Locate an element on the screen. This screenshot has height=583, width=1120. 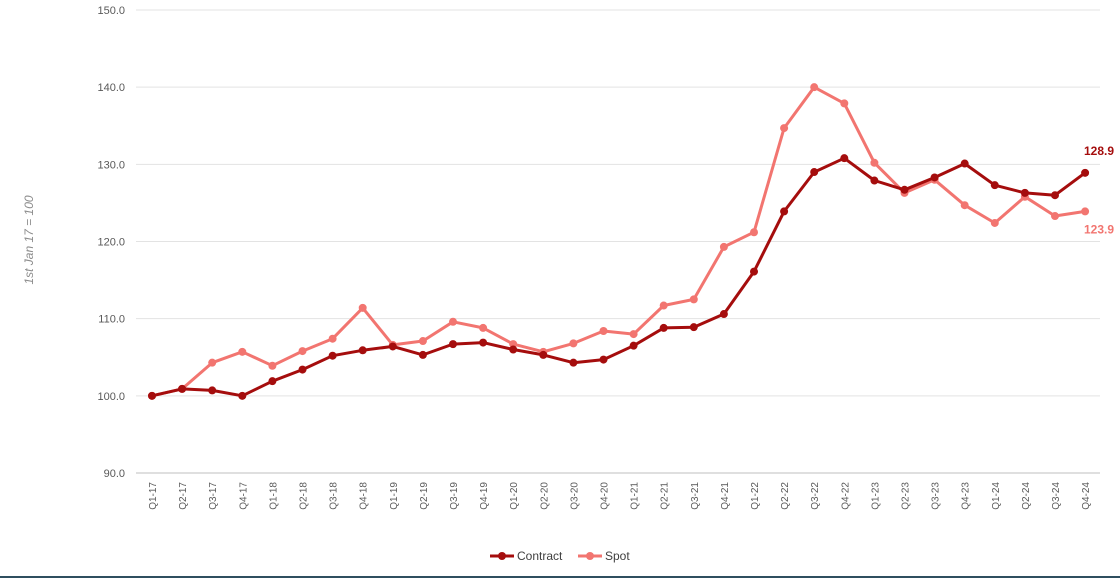
x-tick-label: Q4-19 is located at coordinates (484, 496).